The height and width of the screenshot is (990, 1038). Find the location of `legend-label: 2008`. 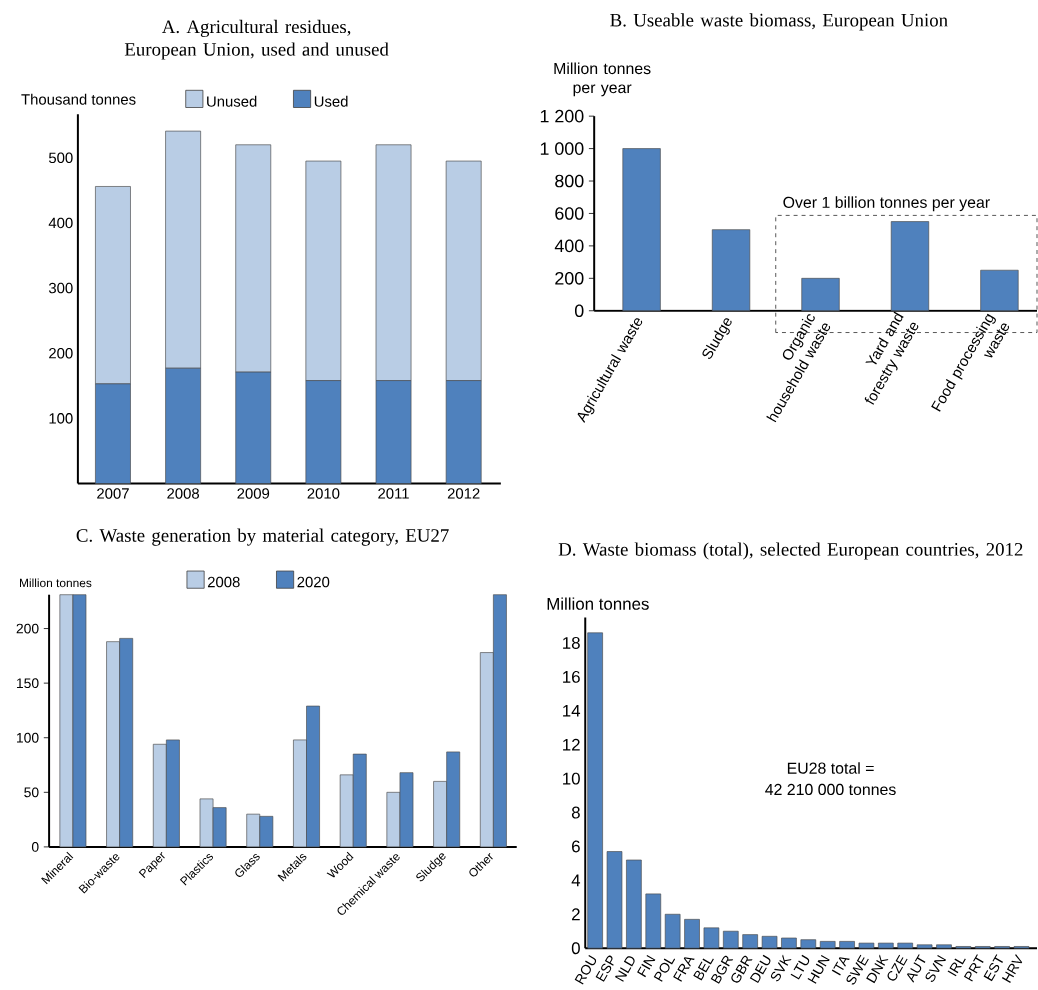

legend-label: 2008 is located at coordinates (223, 582).